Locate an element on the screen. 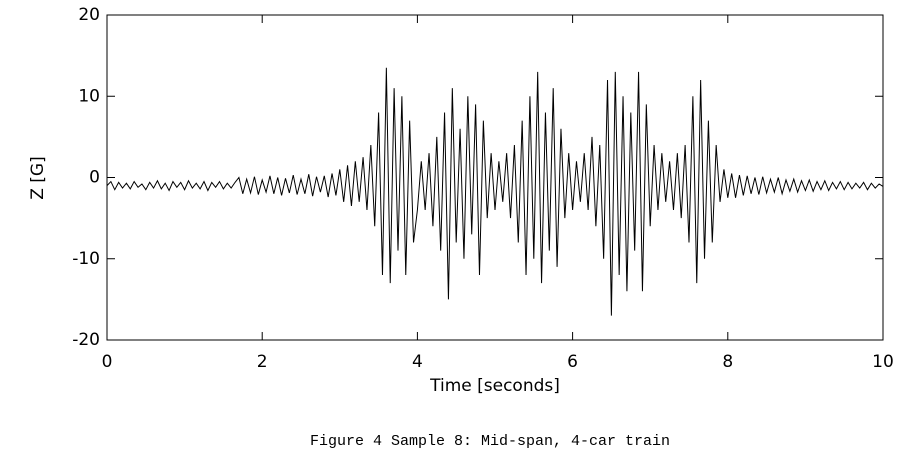 The height and width of the screenshot is (463, 921). y-tick-label: 20 is located at coordinates (89, 15).